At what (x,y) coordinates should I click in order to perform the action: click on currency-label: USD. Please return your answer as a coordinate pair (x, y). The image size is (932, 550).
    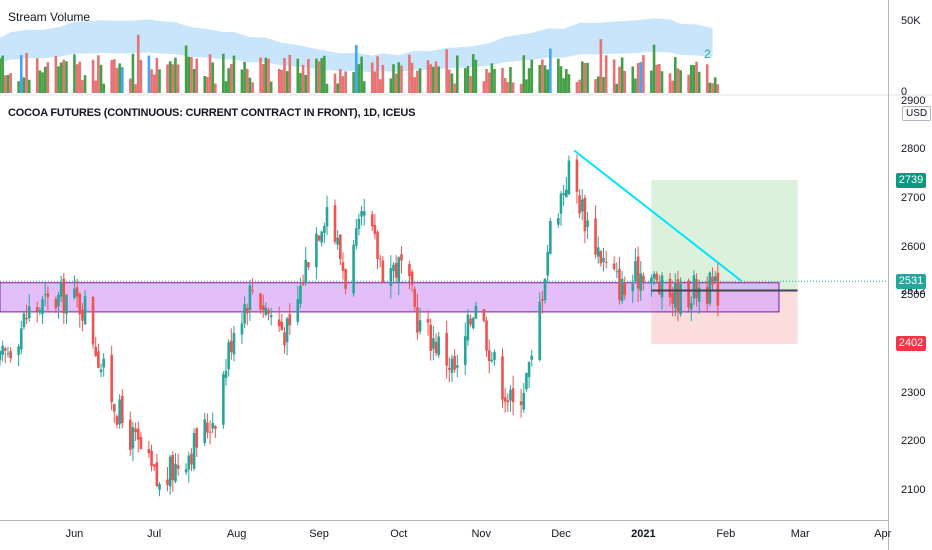
    Looking at the image, I should click on (917, 113).